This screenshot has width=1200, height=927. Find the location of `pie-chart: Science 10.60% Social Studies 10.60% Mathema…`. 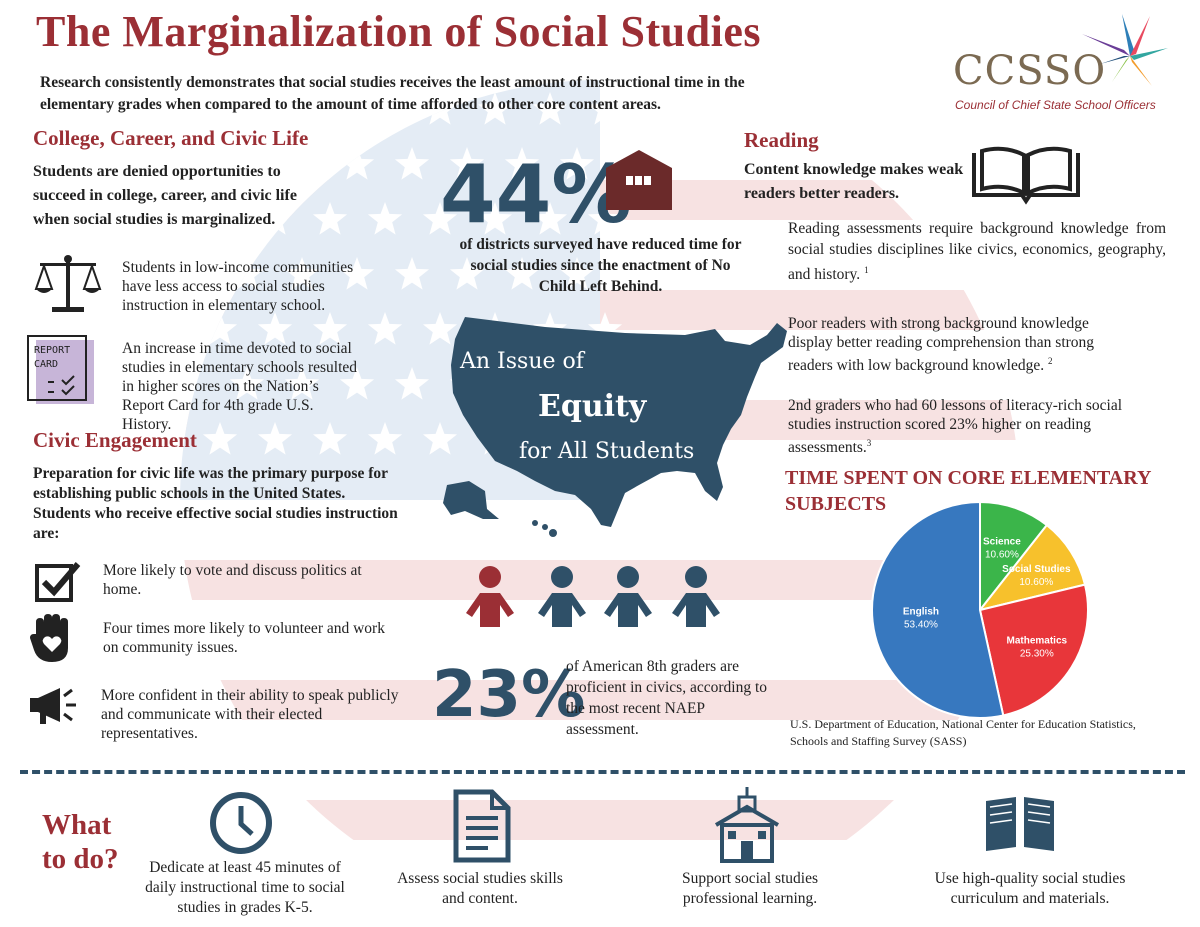

pie-chart: Science 10.60% Social Studies 10.60% Mathema… is located at coordinates (980, 609).